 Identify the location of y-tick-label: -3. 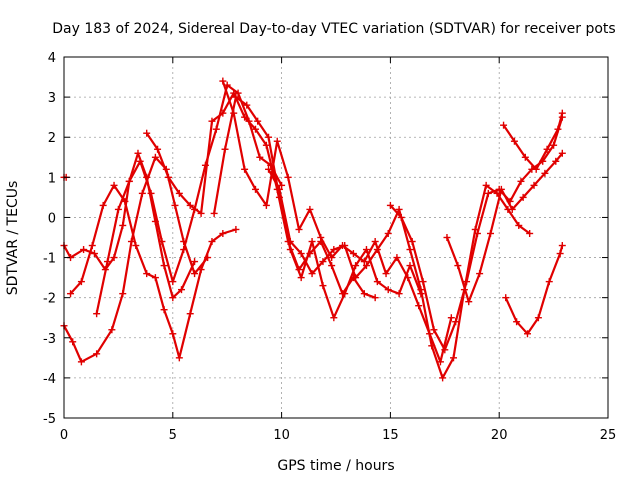
(49, 339).